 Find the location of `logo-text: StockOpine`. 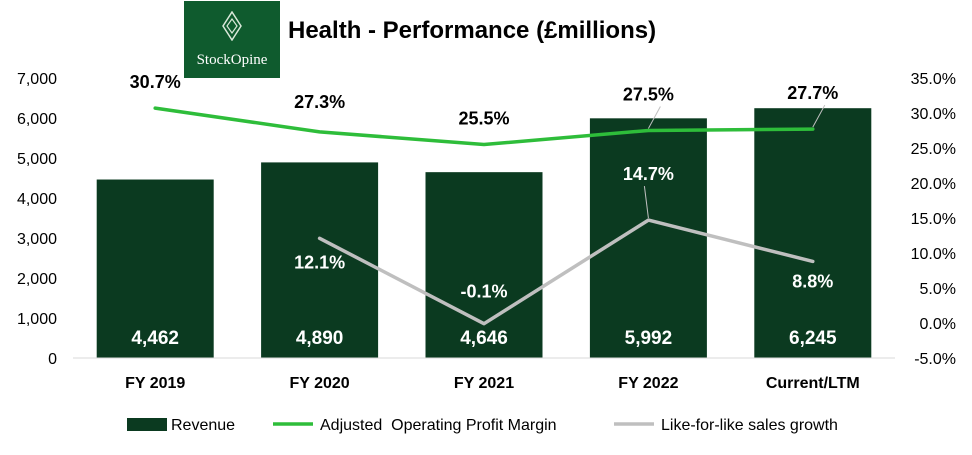

logo-text: StockOpine is located at coordinates (232, 60).